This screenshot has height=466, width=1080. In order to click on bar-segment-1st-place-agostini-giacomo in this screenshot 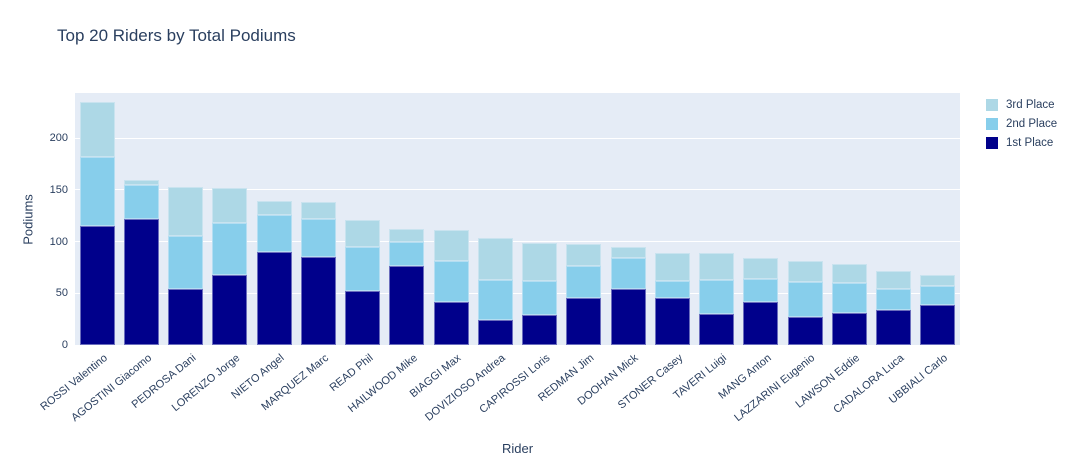, I will do `click(141, 281)`.